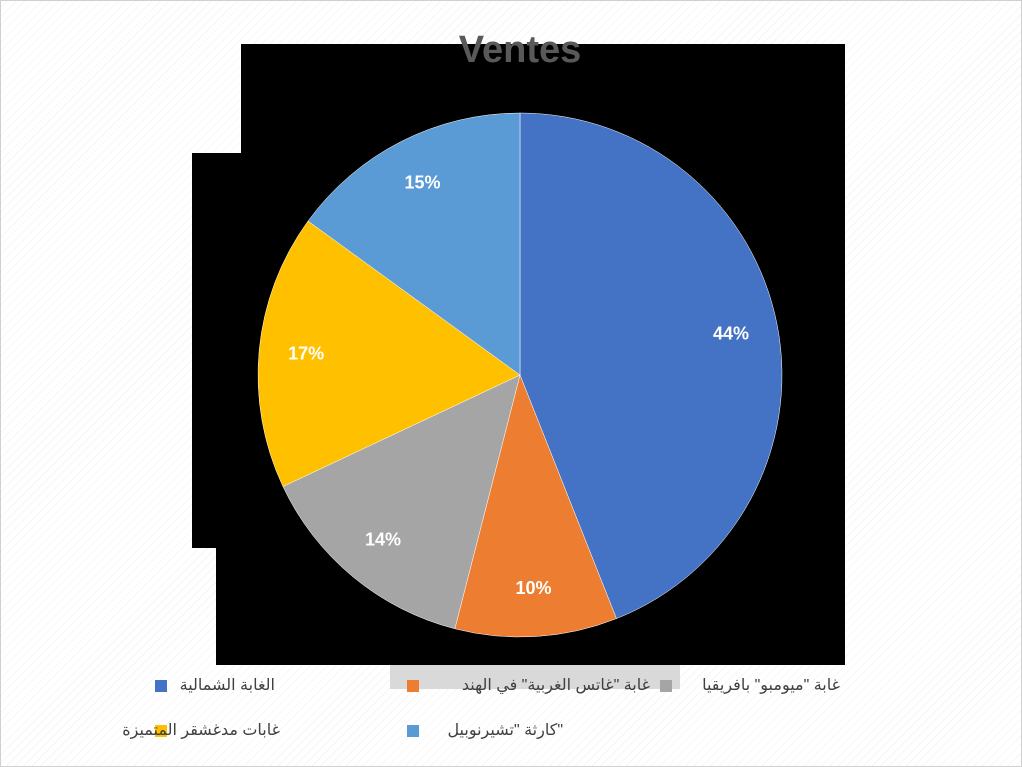 The height and width of the screenshot is (767, 1022). Describe the element at coordinates (731, 333) in the screenshot. I see `data-label: 44%` at that location.